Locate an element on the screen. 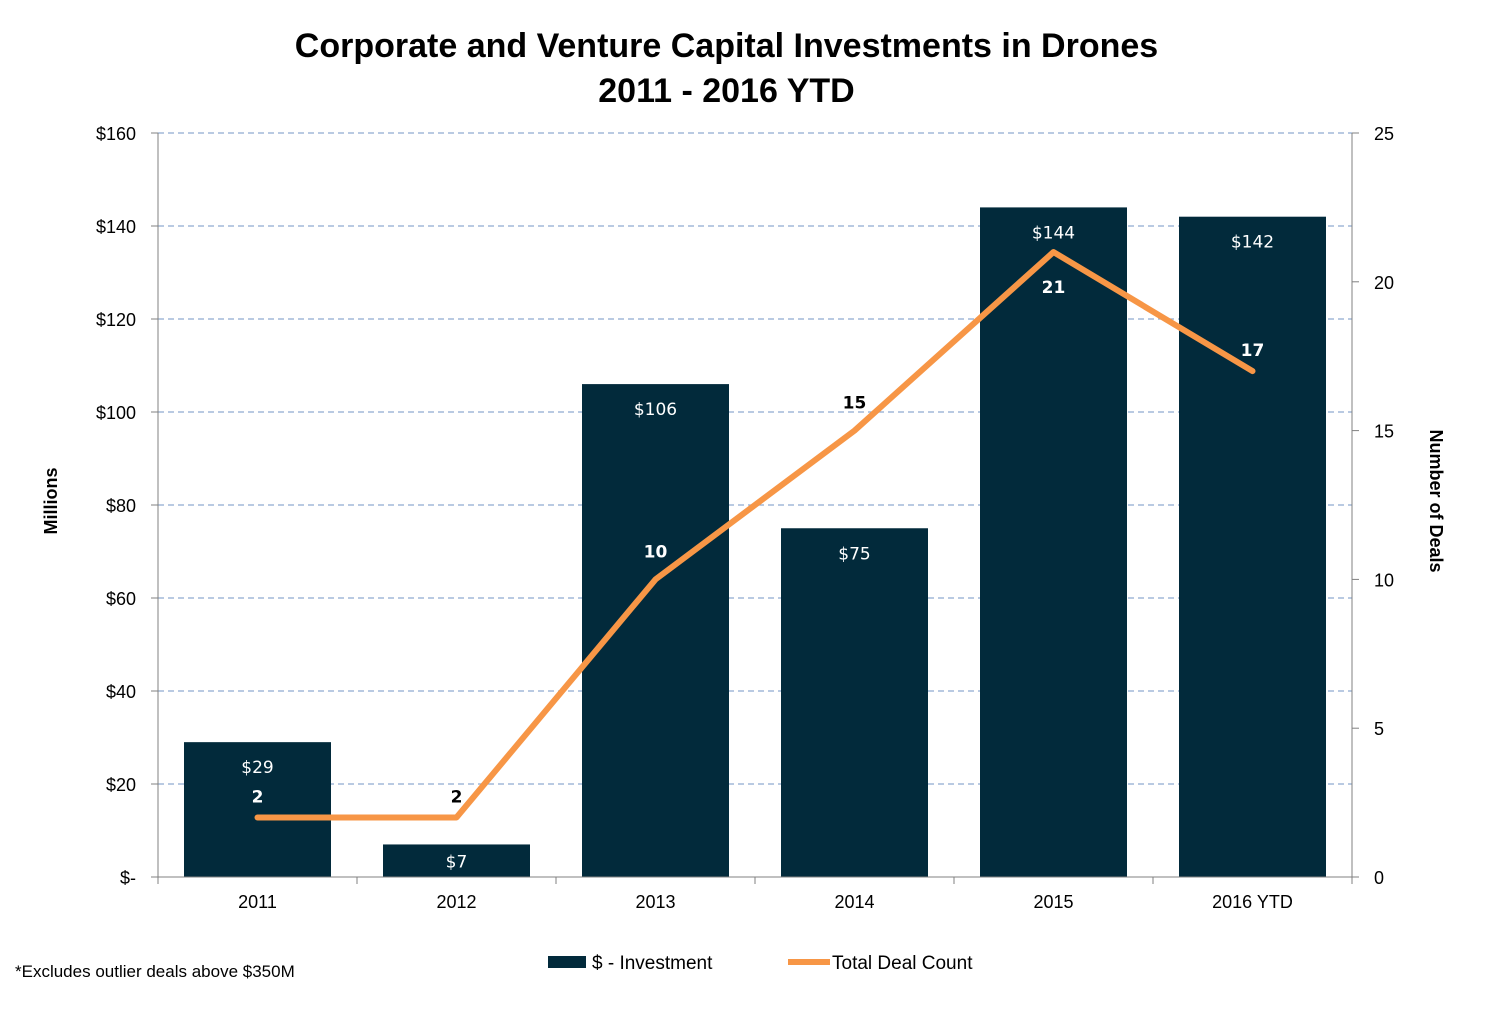 The height and width of the screenshot is (1009, 1490). chart-subtitle: 2011 - 2016 YTD is located at coordinates (726, 91).